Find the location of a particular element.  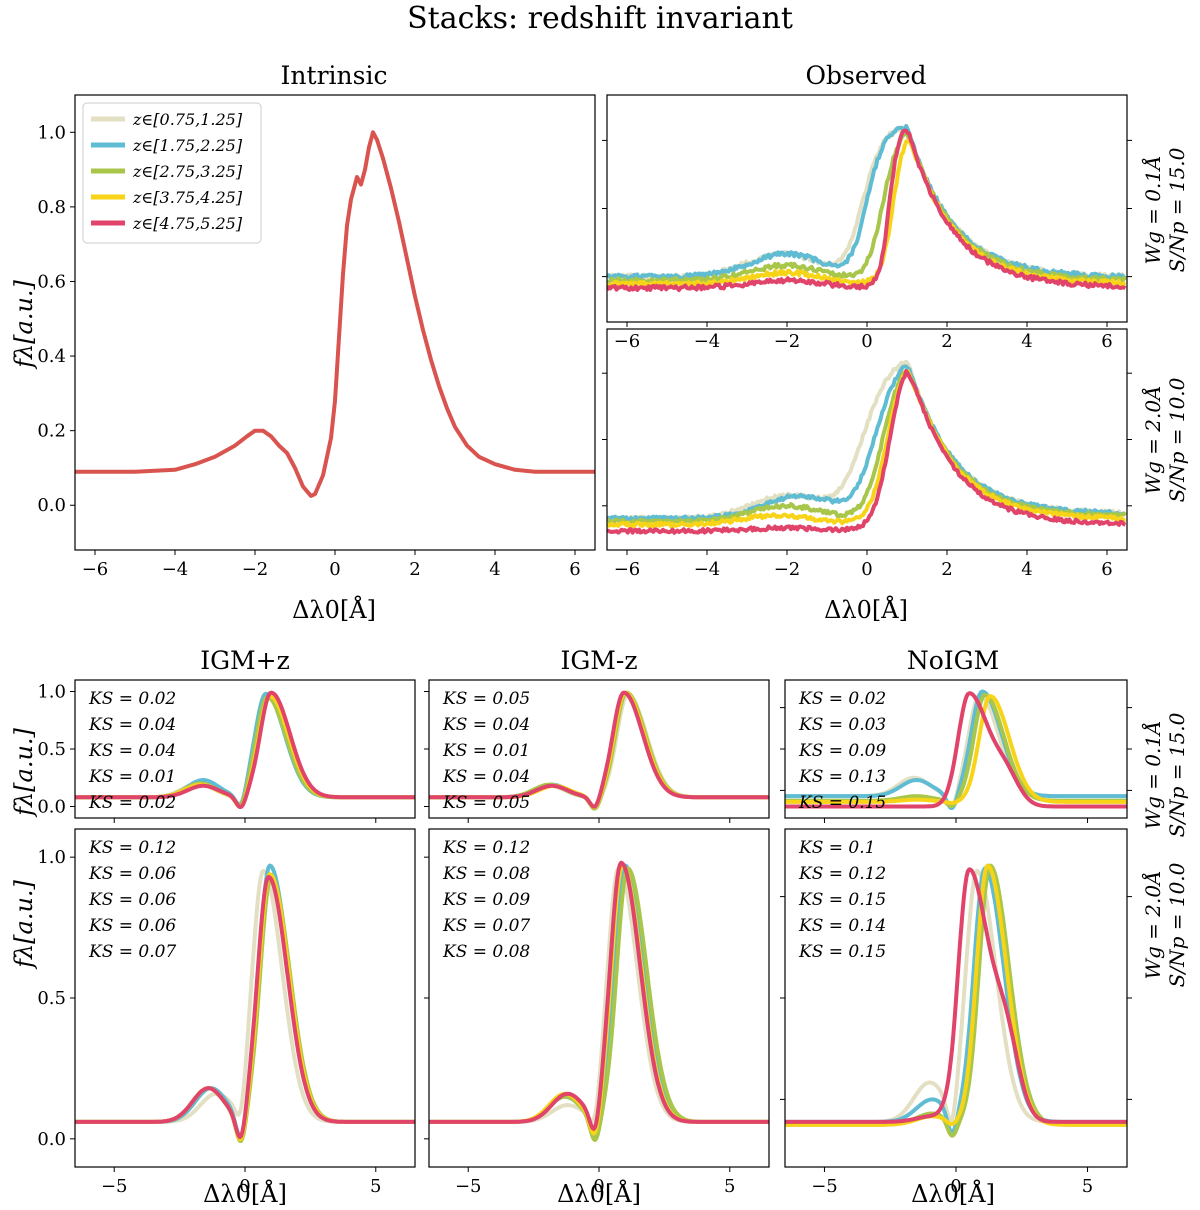

igm-minus-title: IGM-z is located at coordinates (598, 660).